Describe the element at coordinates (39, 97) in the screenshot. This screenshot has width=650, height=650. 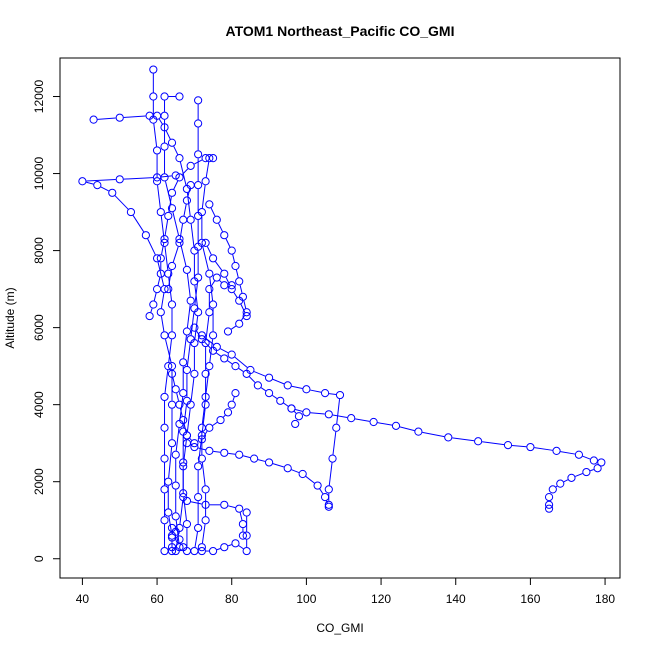
I see `y-tick-label: 12000` at that location.